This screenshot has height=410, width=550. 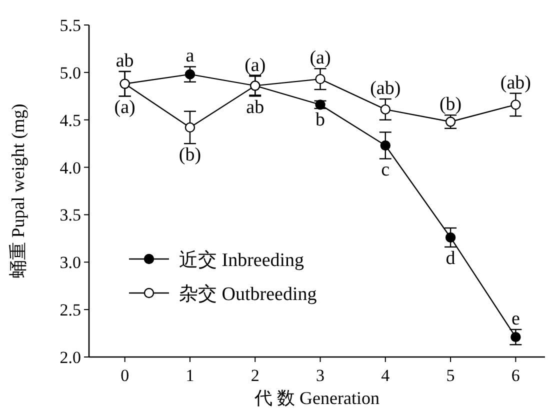 I want to click on x-axis-title: 代 数 Generation, so click(x=317, y=398).